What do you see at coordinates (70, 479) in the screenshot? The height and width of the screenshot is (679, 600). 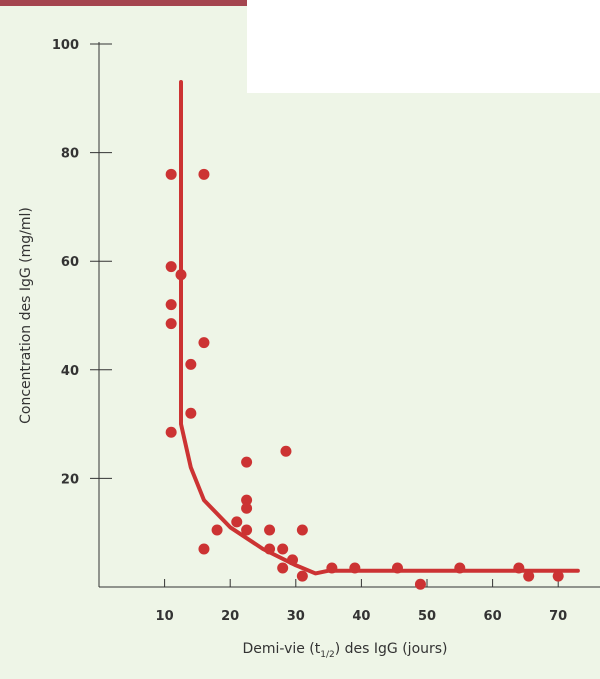 I see `y-tick-label: 20` at bounding box center [70, 479].